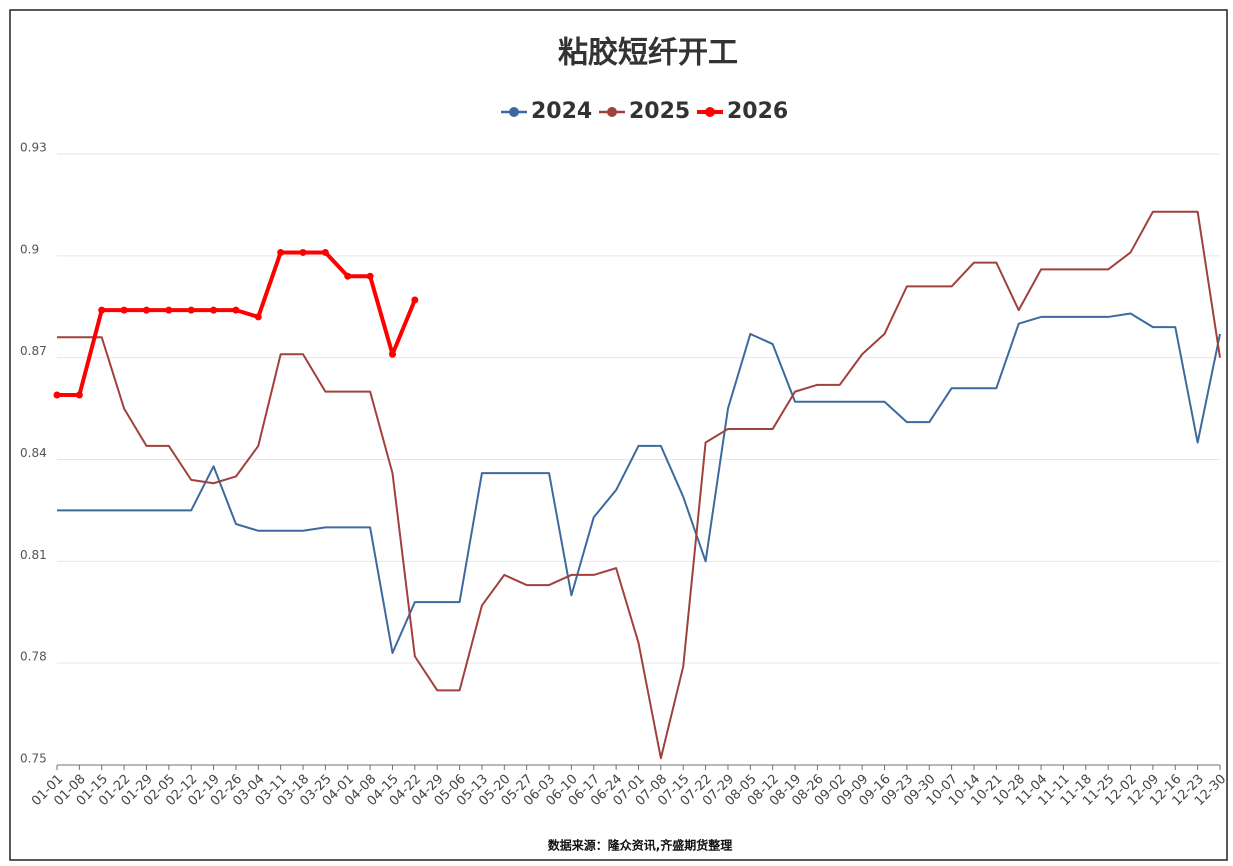  I want to click on y-tick-label: 0.9, so click(29, 249).